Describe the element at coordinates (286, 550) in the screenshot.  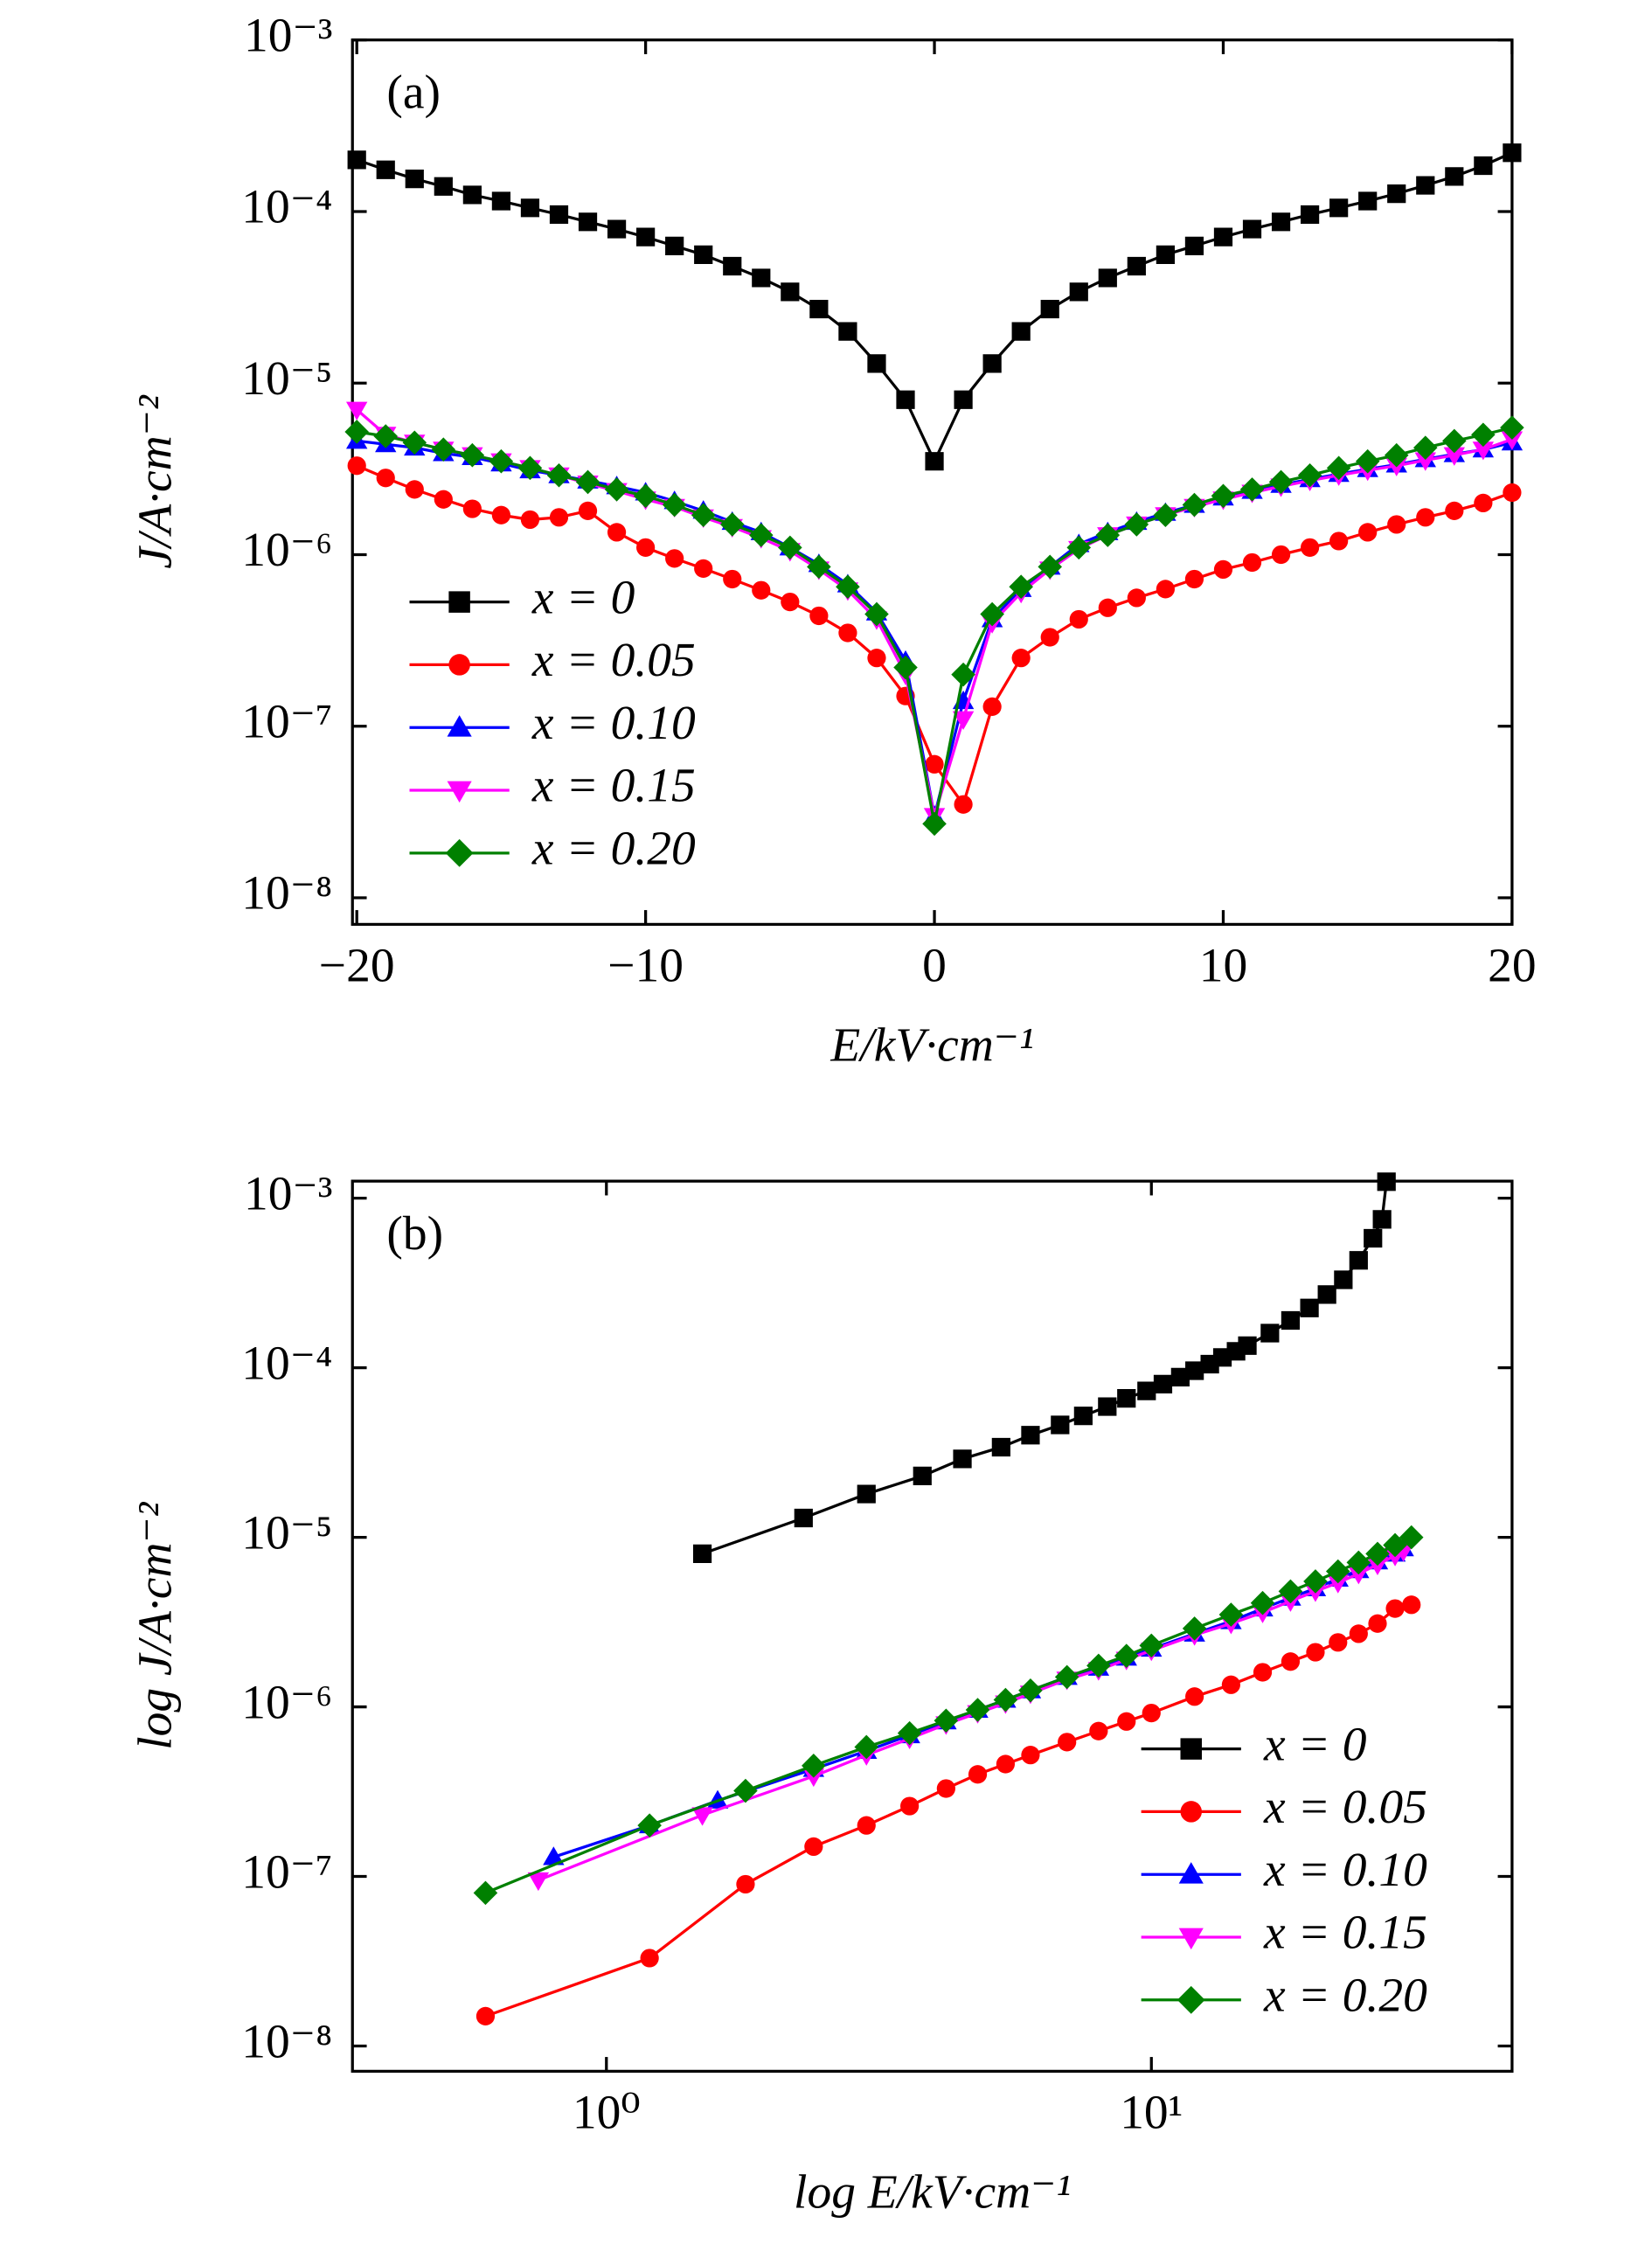
I see `y-tick-label: 10⁻⁶` at that location.